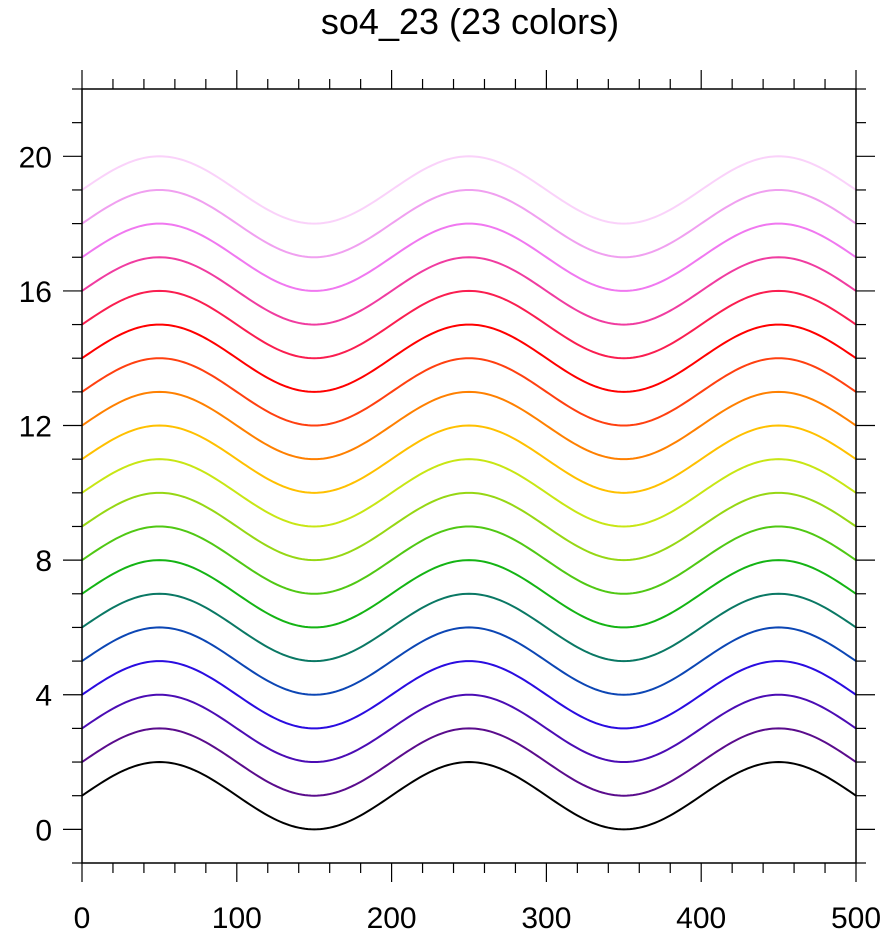  I want to click on chart-title: so4_23 (23 colors), so click(470, 21).